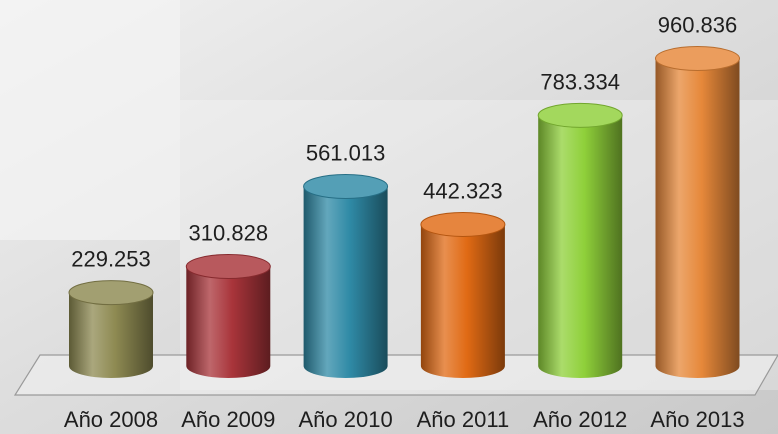 The width and height of the screenshot is (778, 434). I want to click on bar-año-2008, so click(111, 329).